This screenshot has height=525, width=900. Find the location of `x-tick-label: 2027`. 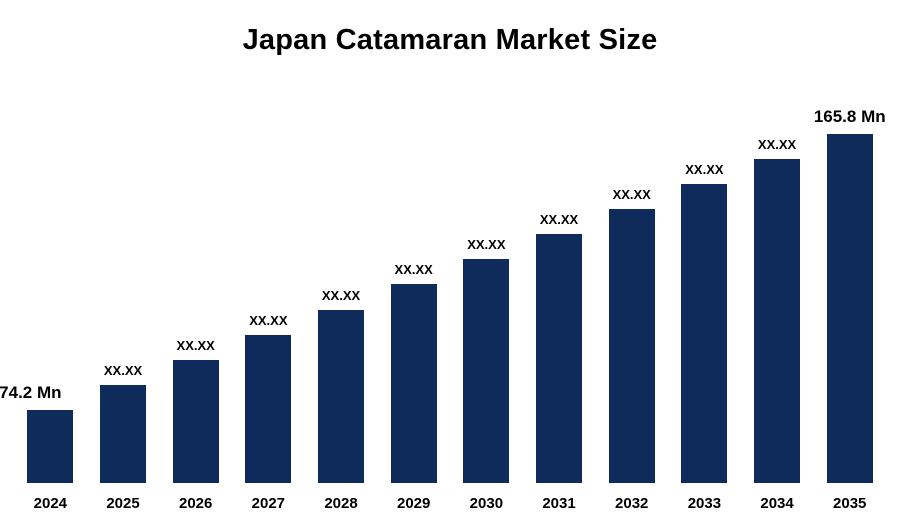

x-tick-label: 2027 is located at coordinates (268, 503).